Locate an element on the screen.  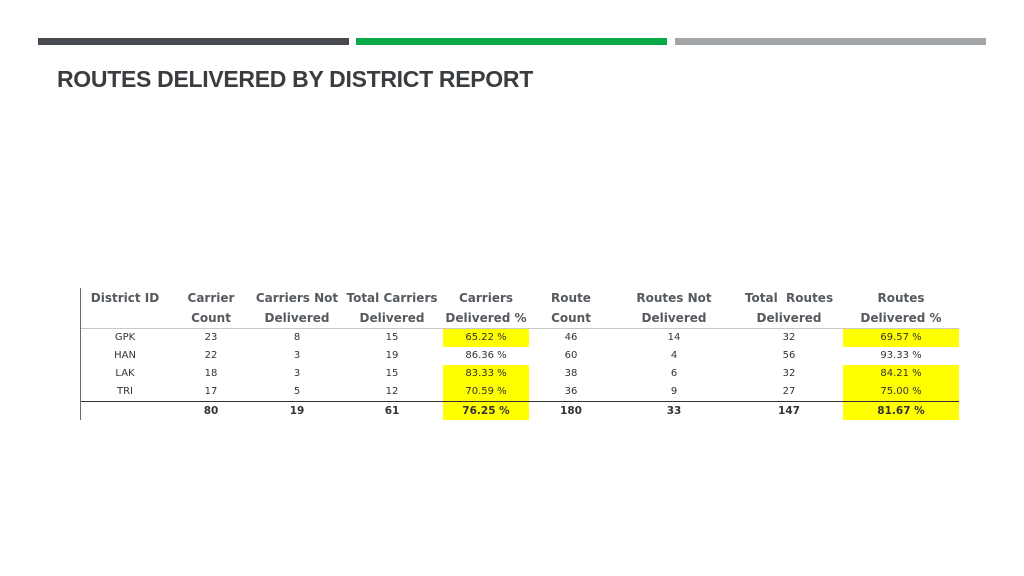
table-row: GPK 23 8 15 65.22 % 46 14 32 69.57 % is located at coordinates (520, 337).